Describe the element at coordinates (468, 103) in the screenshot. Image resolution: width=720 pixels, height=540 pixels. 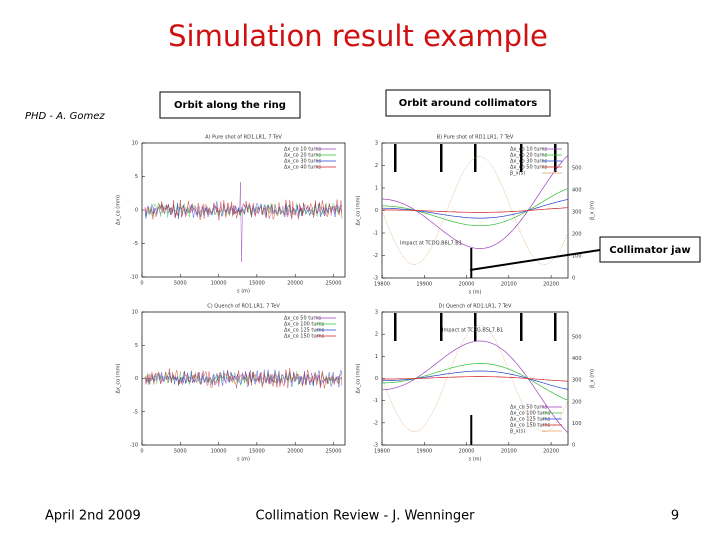
I see `label-box` at that location.